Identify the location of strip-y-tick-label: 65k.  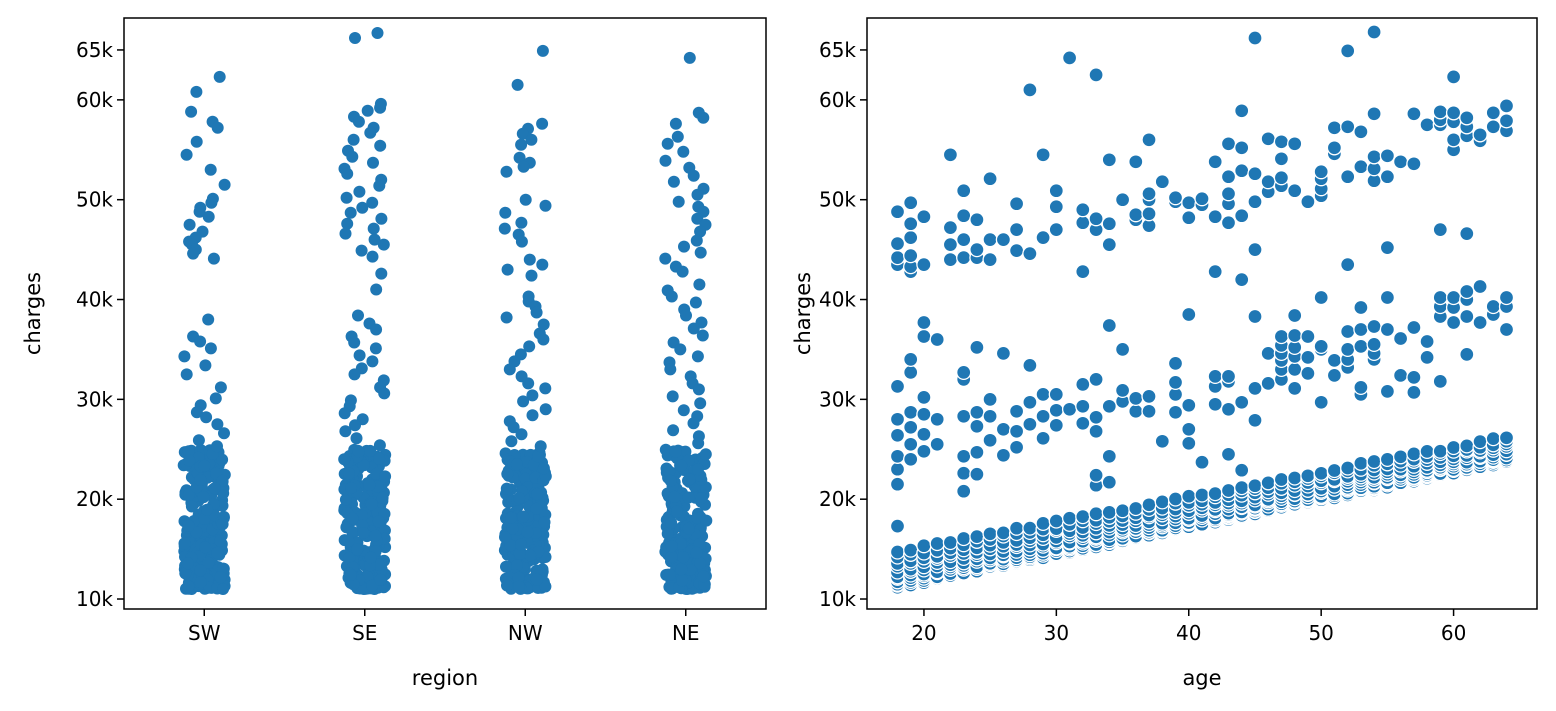
(94, 50).